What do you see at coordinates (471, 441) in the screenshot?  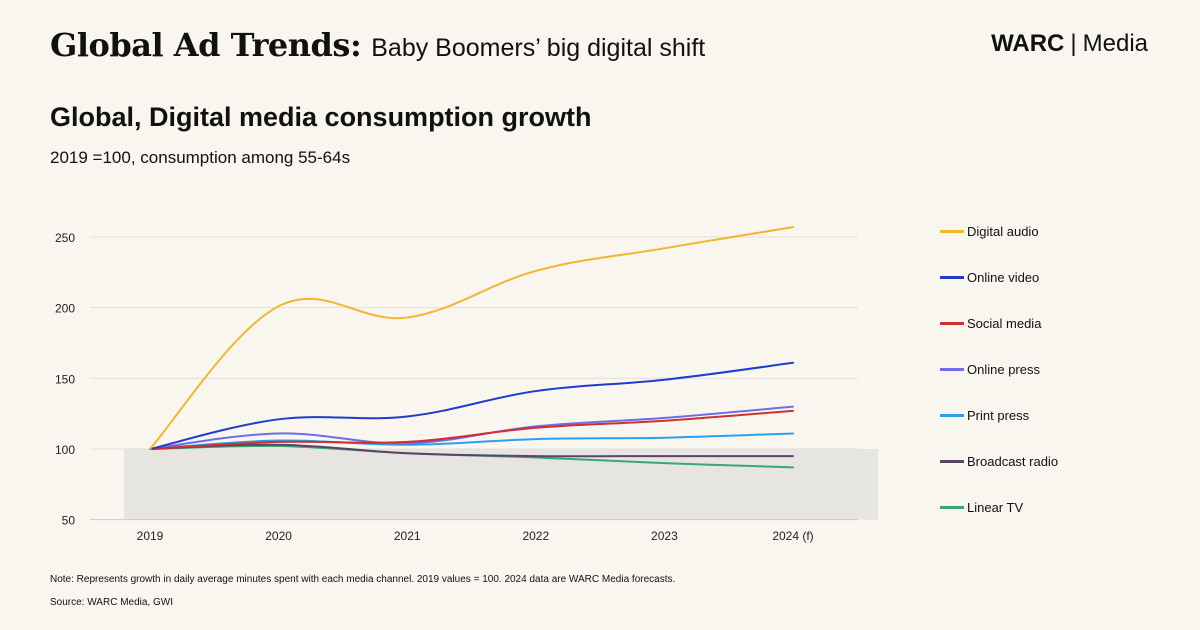 I see `series-line-print-press` at bounding box center [471, 441].